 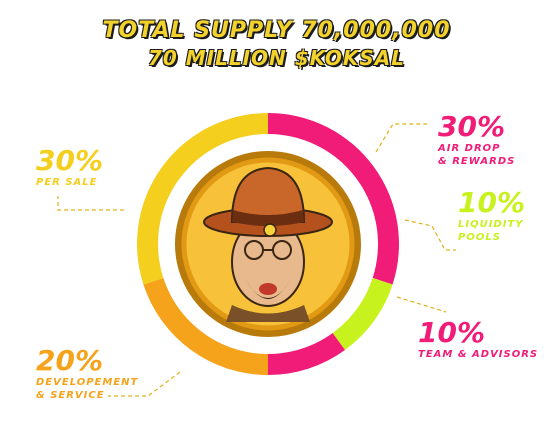 I want to click on slice-label-sale: 30% PER SALE, so click(x=69, y=167).